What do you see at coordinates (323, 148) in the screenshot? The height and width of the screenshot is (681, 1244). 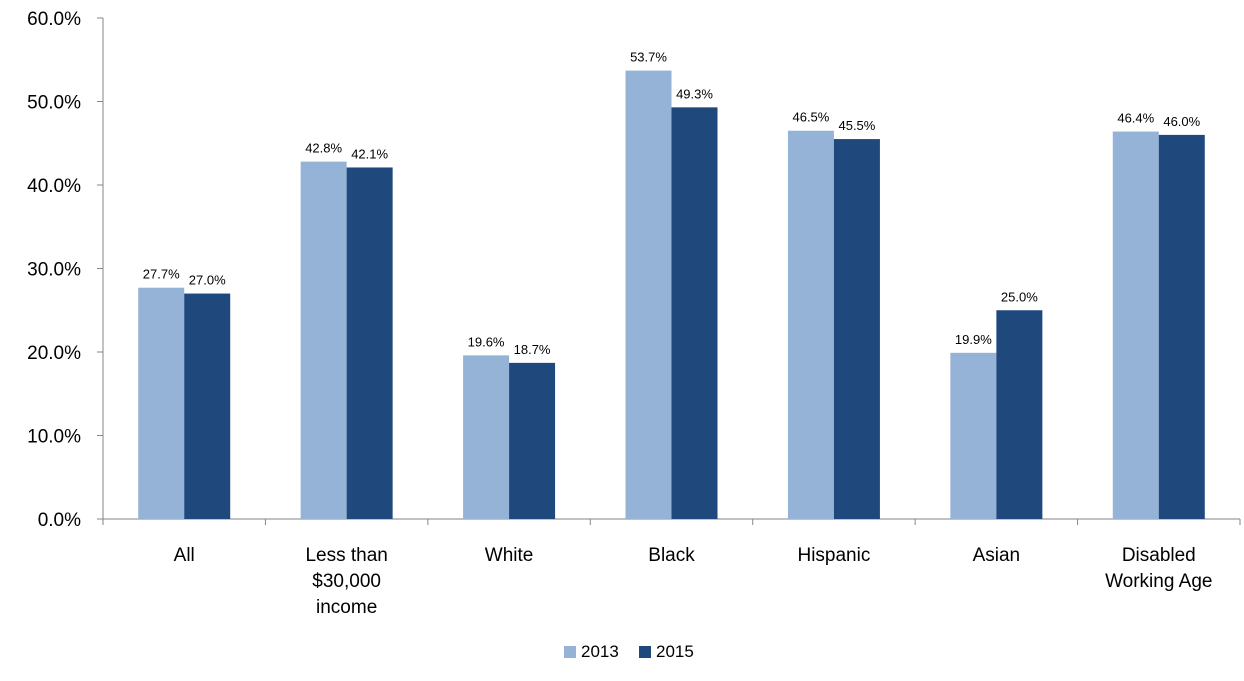 I see `data-label: 42.8%` at bounding box center [323, 148].